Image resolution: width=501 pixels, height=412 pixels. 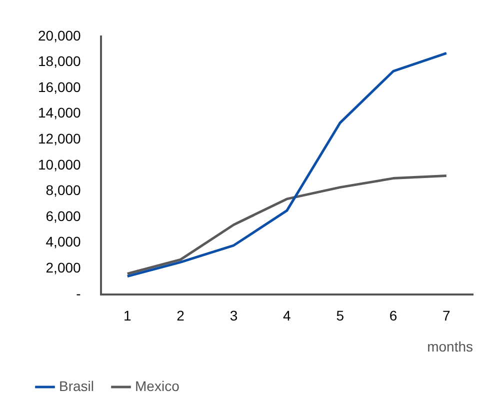 I want to click on y-tick-label: 20,000, so click(x=60, y=35).